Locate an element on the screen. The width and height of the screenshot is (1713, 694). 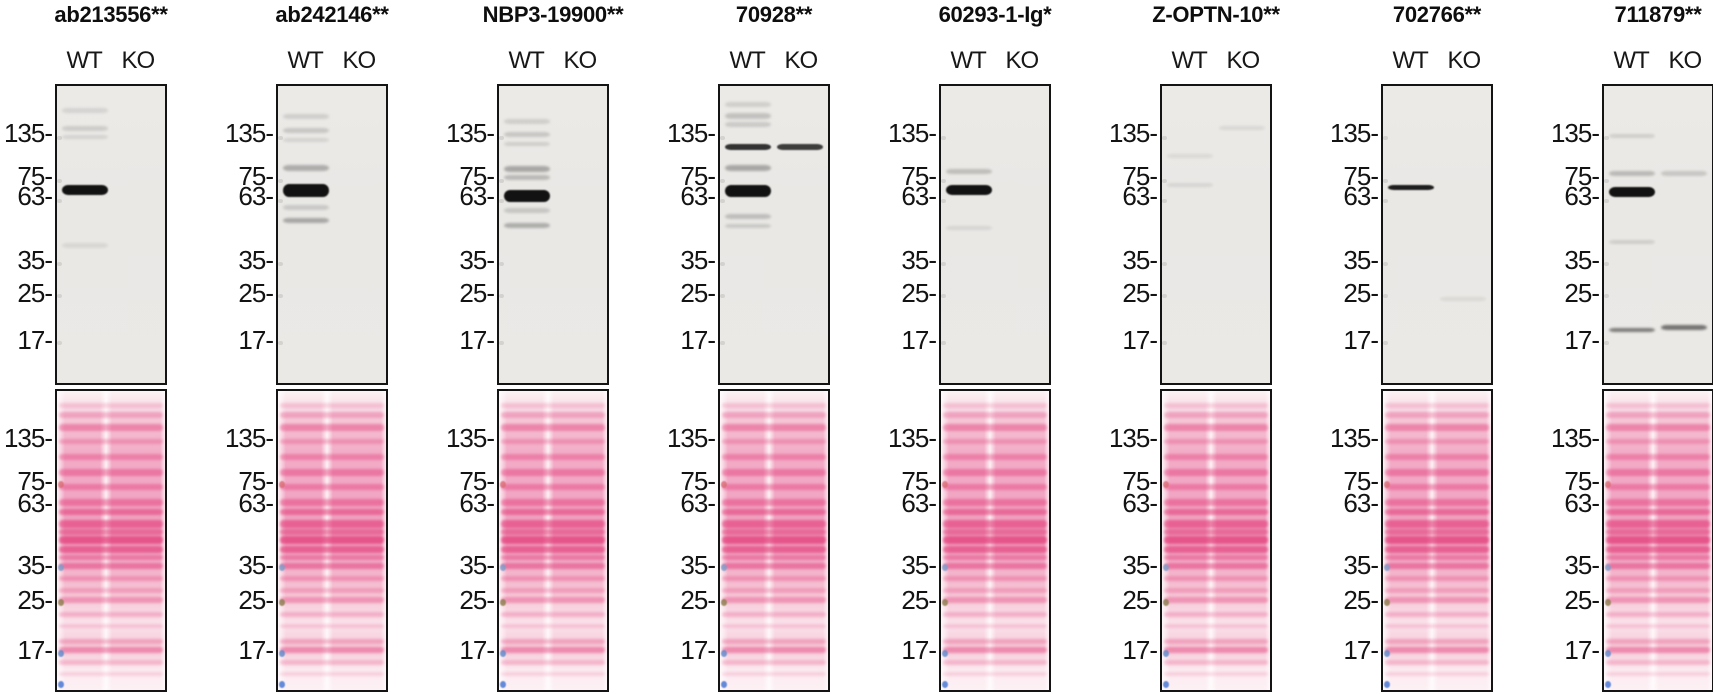
ponceau-stain-box is located at coordinates (774, 540).